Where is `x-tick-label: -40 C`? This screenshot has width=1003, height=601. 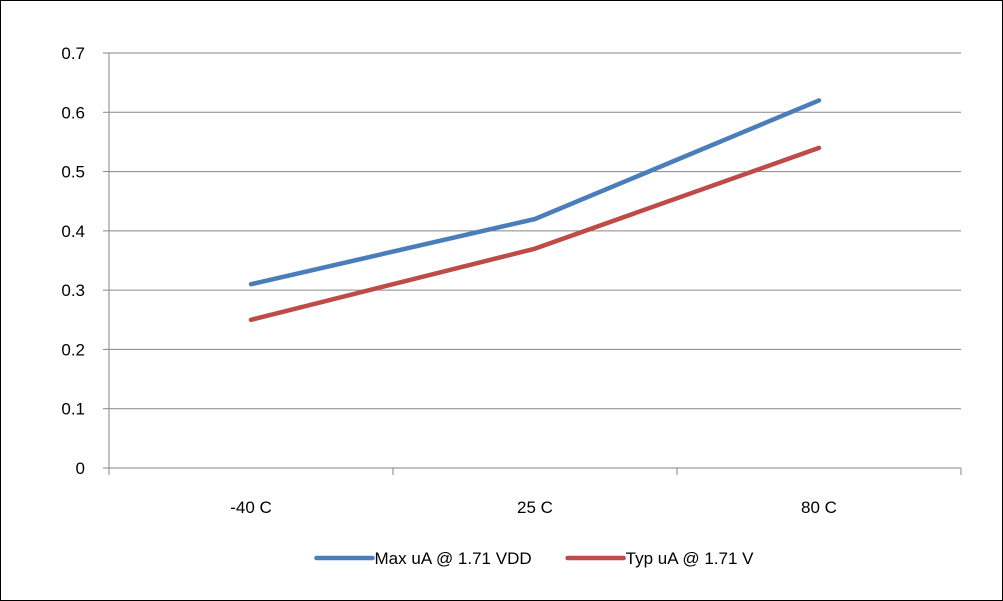
x-tick-label: -40 C is located at coordinates (251, 507).